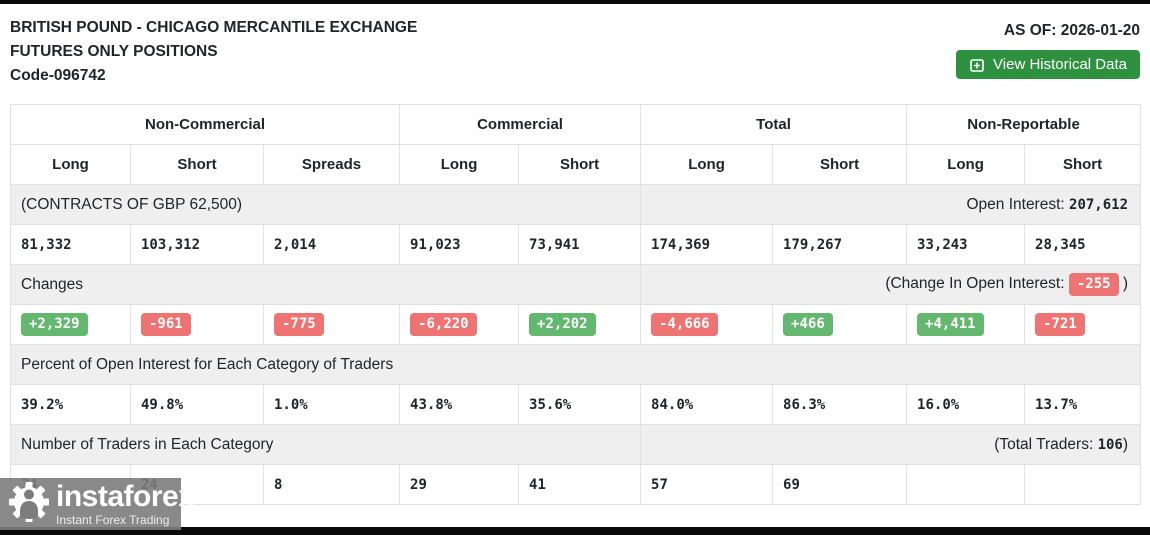 The width and height of the screenshot is (1150, 535). I want to click on change-cell: +2,202, so click(580, 324).